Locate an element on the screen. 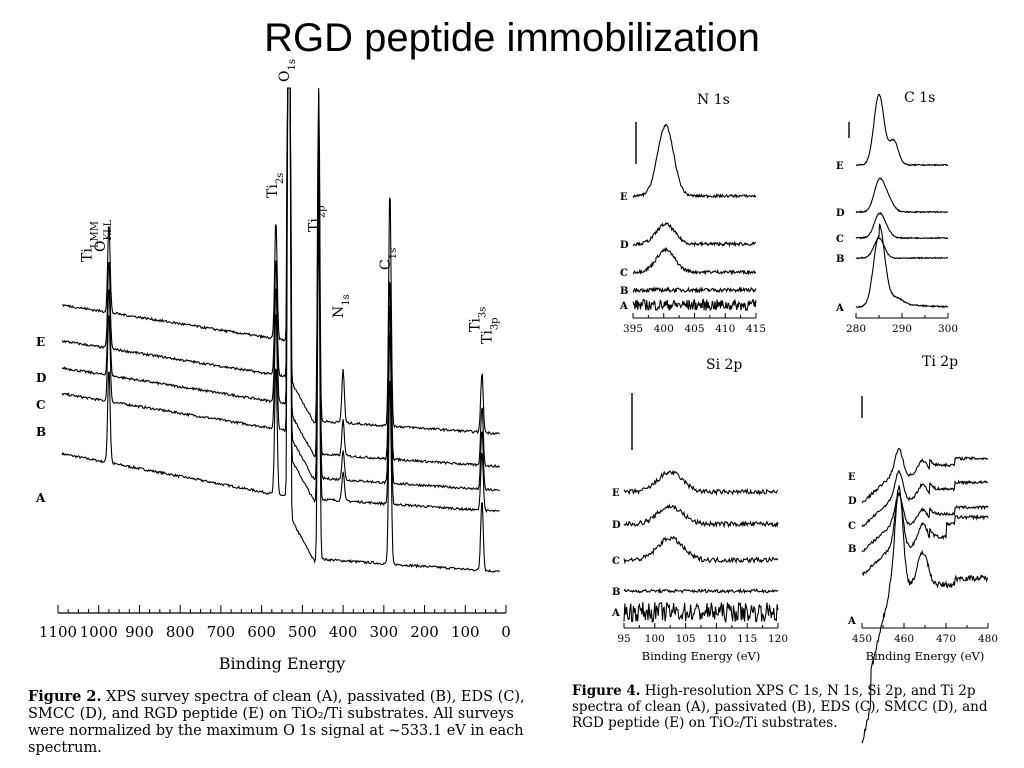  ti2p-series-label-A: A is located at coordinates (851, 621).